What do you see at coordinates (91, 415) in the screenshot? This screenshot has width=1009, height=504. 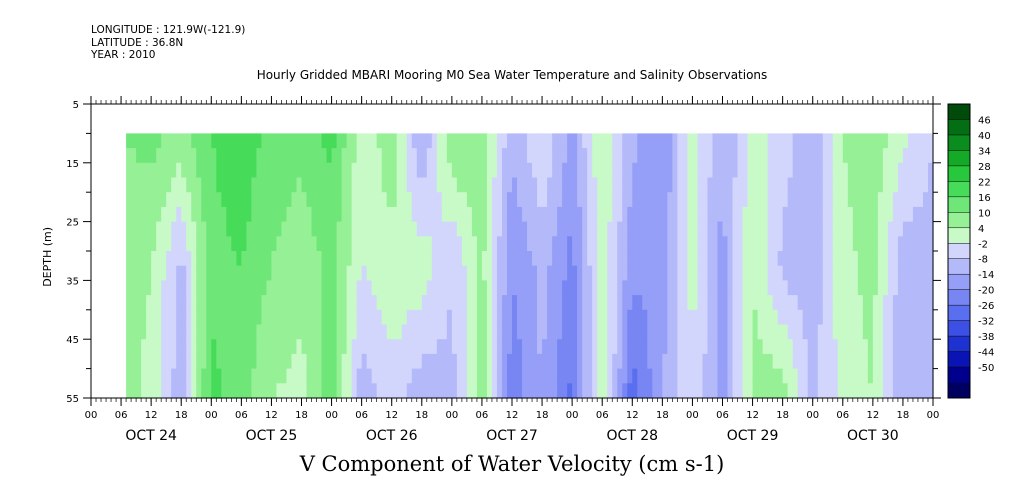 I see `x-hour-tick-label: 00` at bounding box center [91, 415].